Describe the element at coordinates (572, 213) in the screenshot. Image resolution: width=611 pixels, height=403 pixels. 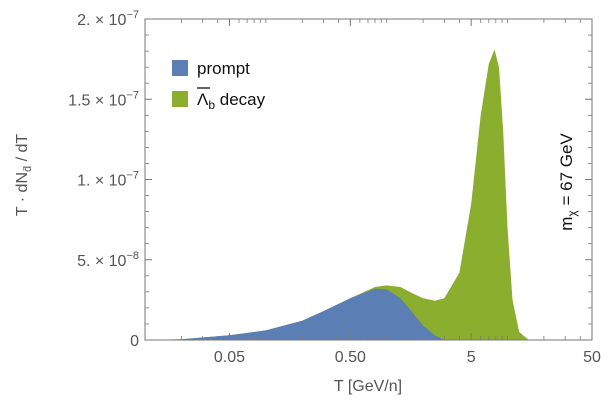
I see `mass-annotation-sub: χ` at that location.